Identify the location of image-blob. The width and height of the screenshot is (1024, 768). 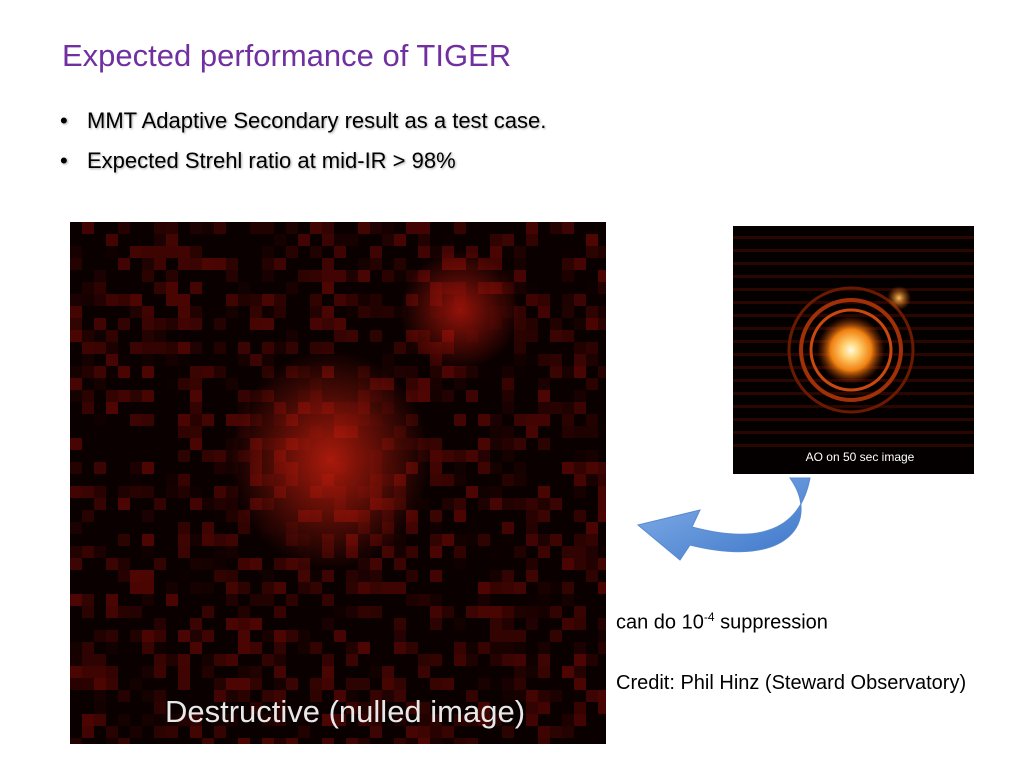
(460, 310).